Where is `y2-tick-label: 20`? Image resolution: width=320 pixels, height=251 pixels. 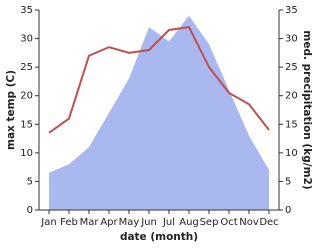
y2-tick-label: 20 is located at coordinates (291, 96).